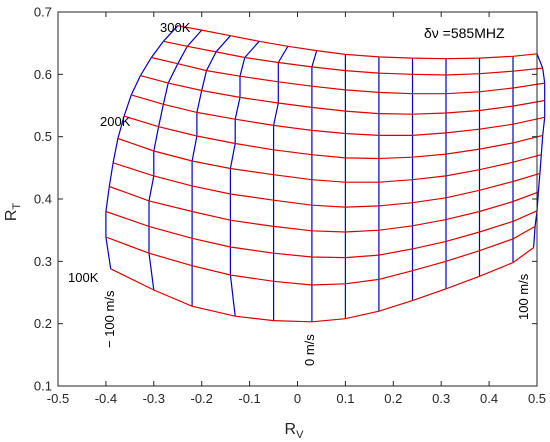 This screenshot has width=550, height=442. I want to click on label-minus-100-ms: − 100 m/s, so click(109, 319).